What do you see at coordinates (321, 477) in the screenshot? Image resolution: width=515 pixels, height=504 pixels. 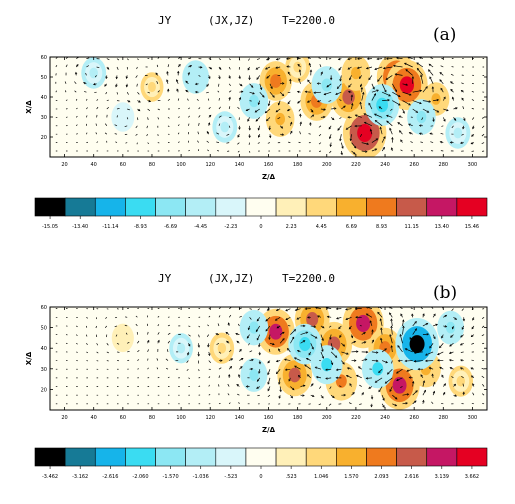 I see `colorbar-label: 1.046` at bounding box center [321, 477].